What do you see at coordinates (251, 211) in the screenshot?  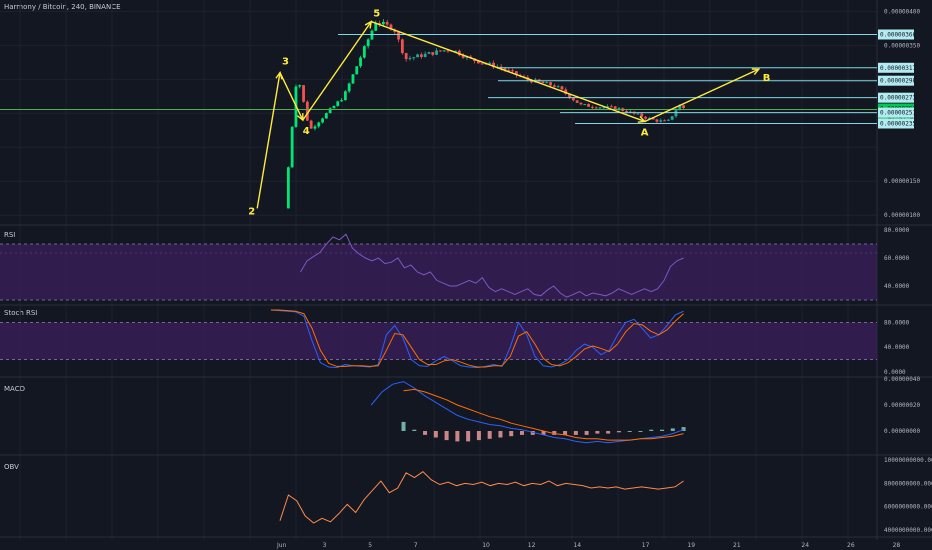 I see `wave-label: 2` at bounding box center [251, 211].